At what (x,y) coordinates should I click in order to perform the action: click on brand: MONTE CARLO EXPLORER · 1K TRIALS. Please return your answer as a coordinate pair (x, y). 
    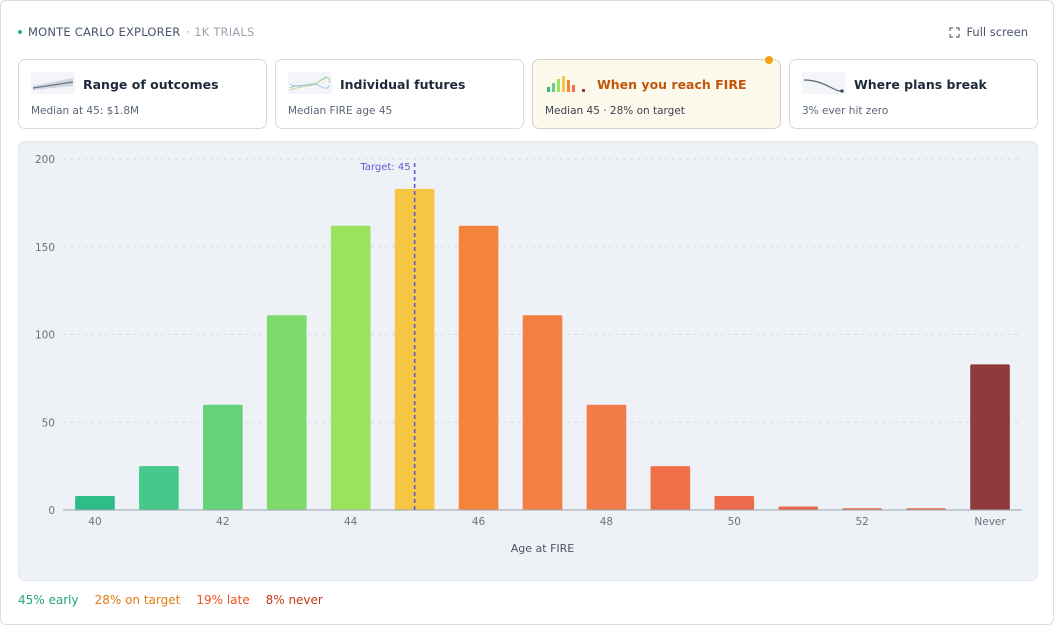
    Looking at the image, I should click on (136, 32).